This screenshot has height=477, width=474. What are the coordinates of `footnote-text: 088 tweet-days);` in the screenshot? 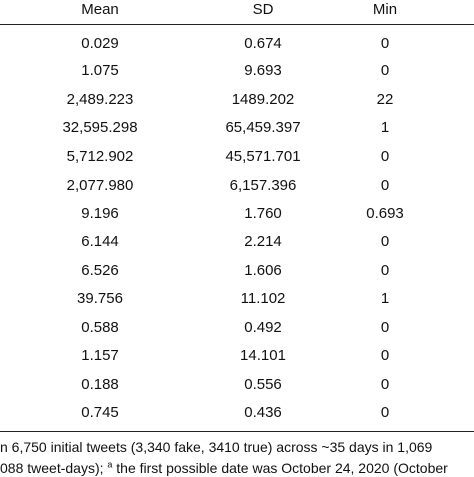 It's located at (54, 468).